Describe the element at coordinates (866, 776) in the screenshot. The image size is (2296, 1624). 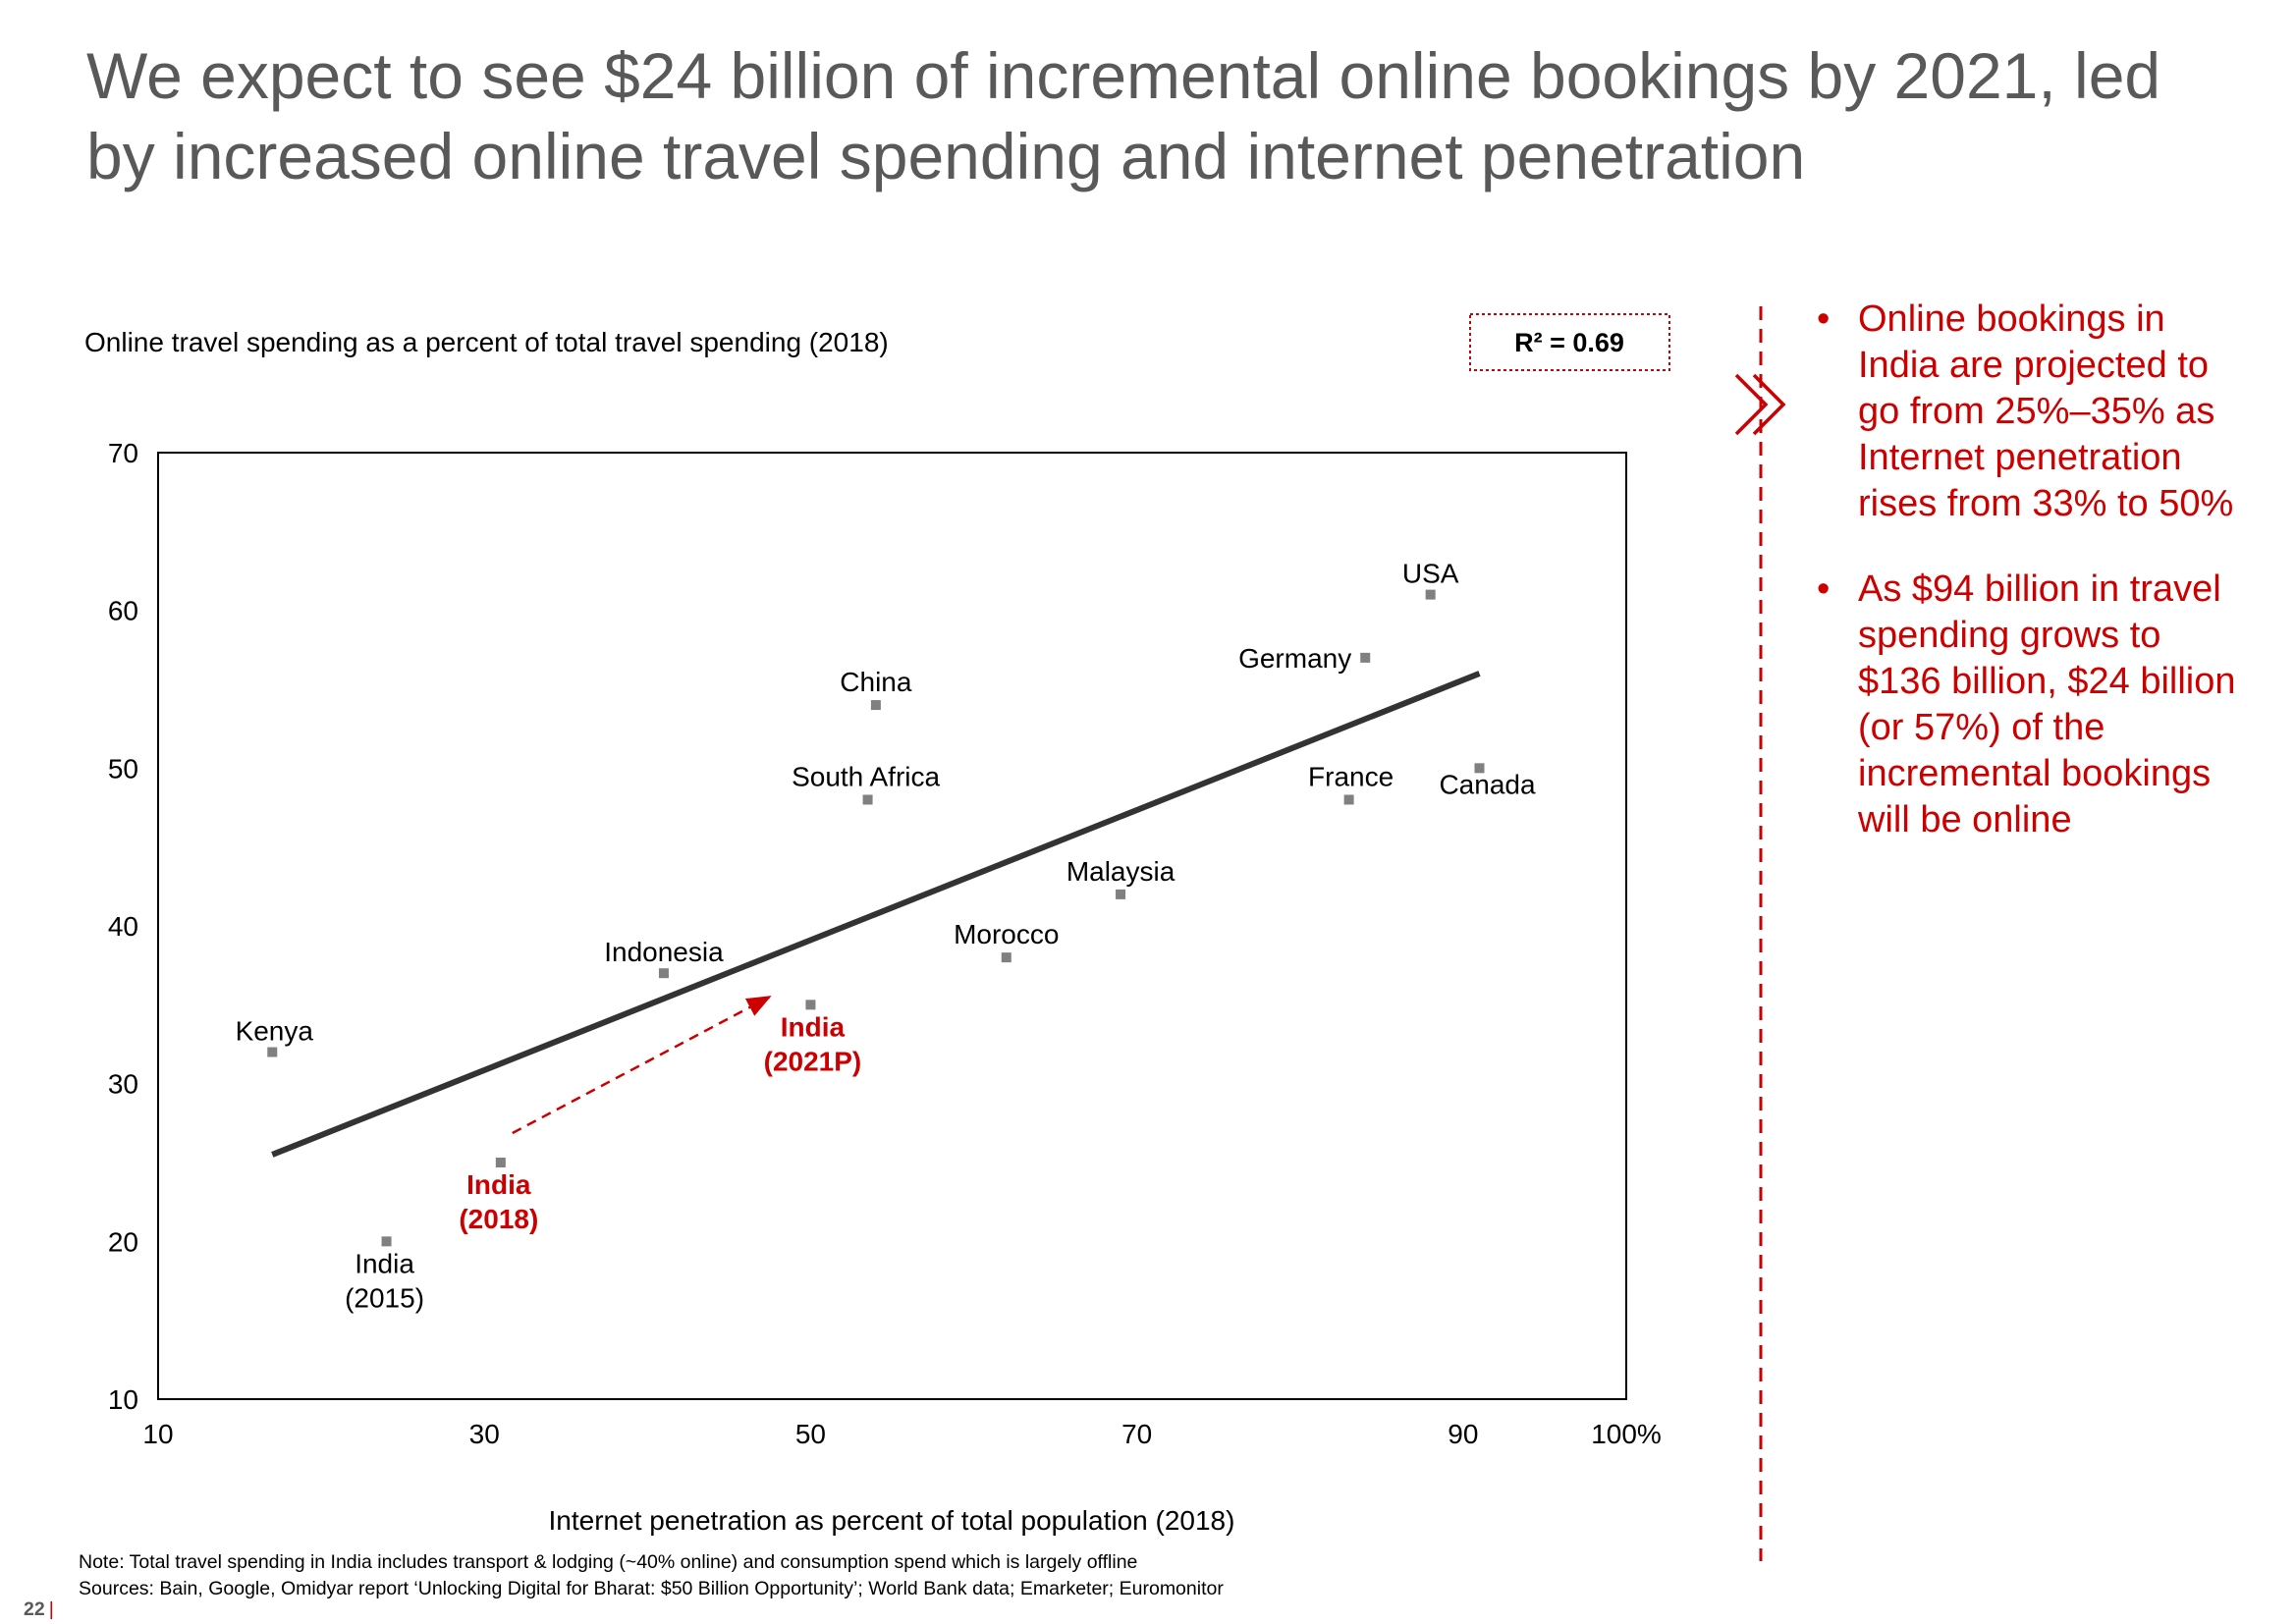
I see `point-label: South Africa` at that location.